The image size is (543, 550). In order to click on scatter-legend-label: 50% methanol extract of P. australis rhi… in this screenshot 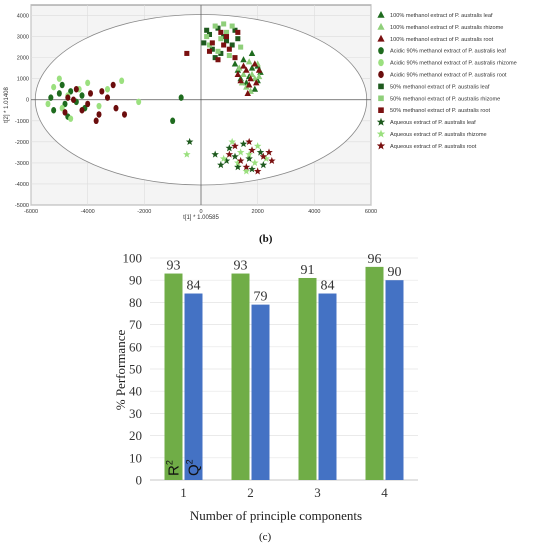, I will do `click(445, 99)`.